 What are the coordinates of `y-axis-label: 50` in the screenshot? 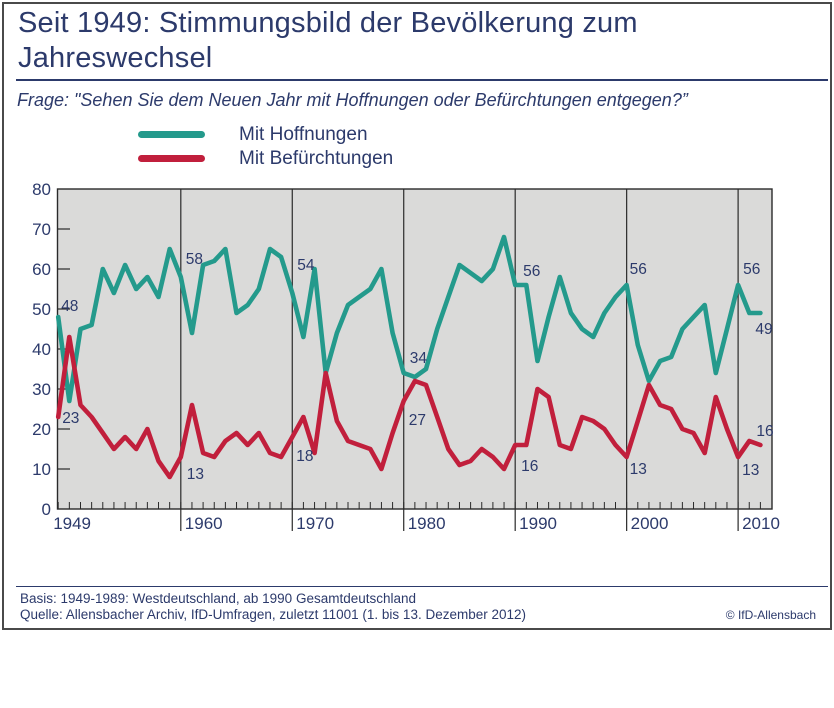 It's located at (41, 309).